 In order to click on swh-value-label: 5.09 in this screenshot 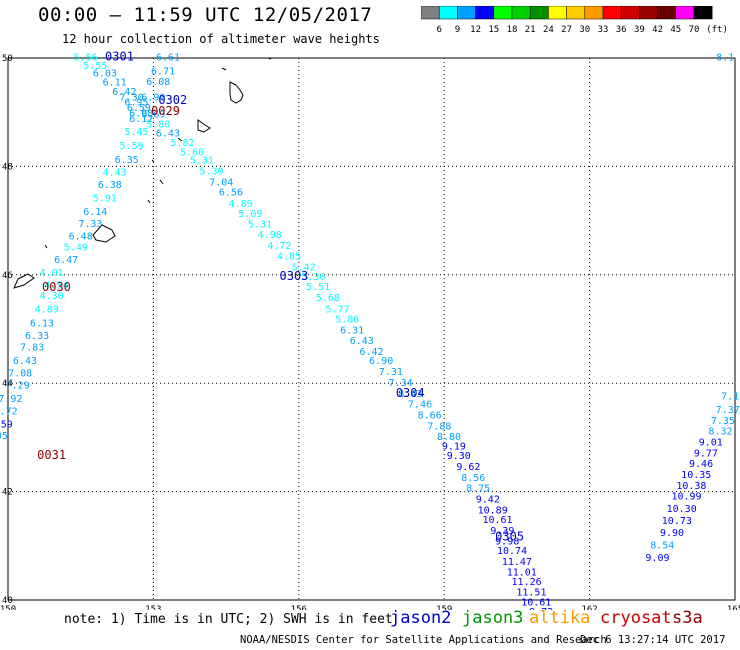, I will do `click(250, 214)`.